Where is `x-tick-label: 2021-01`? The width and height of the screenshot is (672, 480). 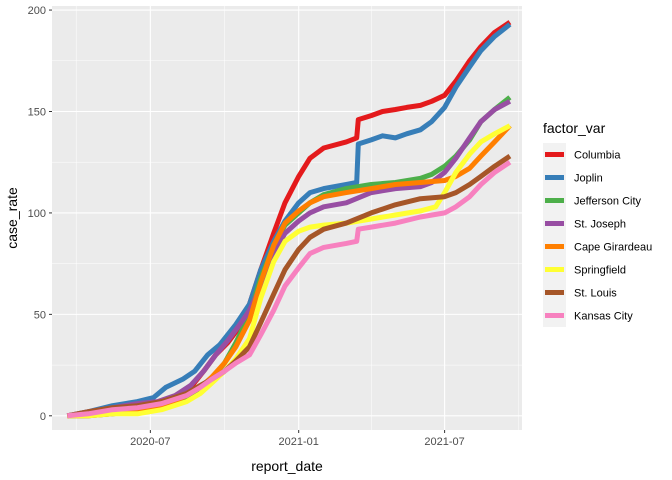
x-tick-label: 2021-01 is located at coordinates (299, 442).